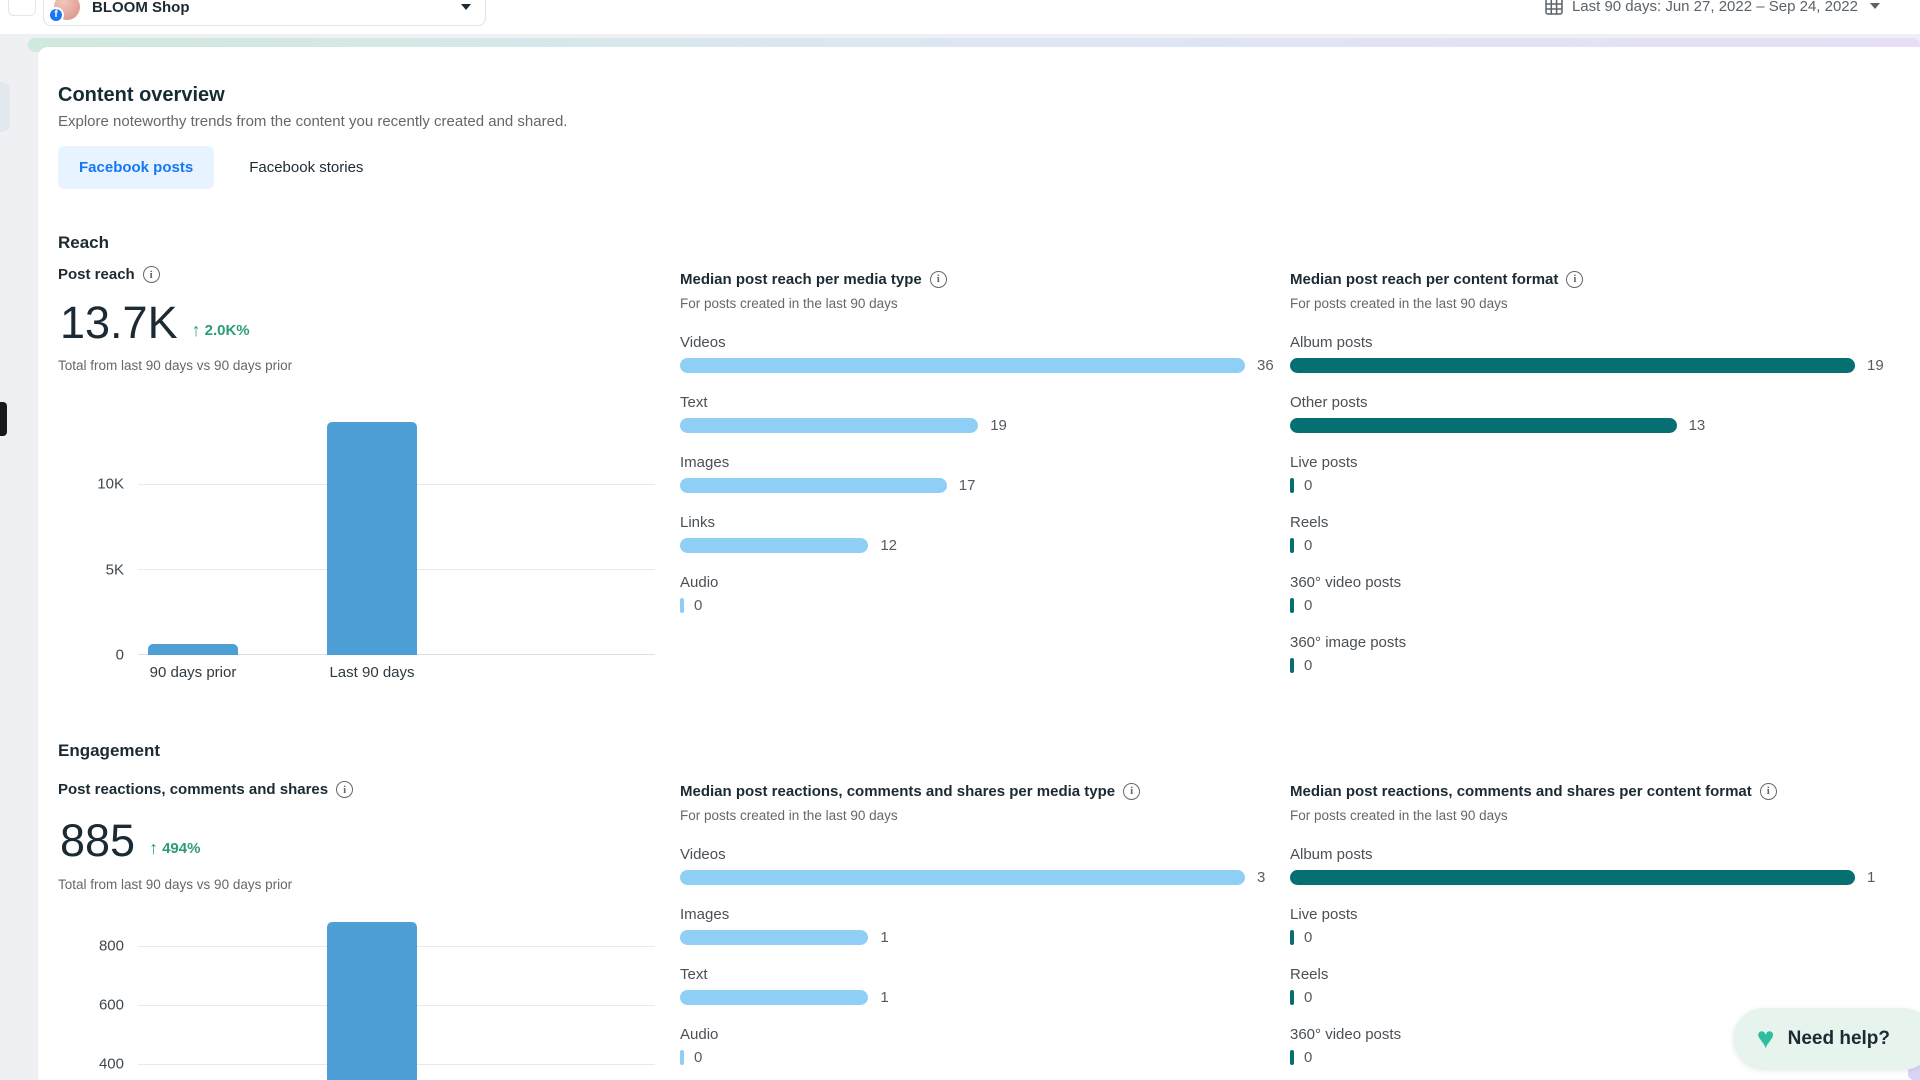 Image resolution: width=1920 pixels, height=1080 pixels. What do you see at coordinates (372, 1000) in the screenshot?
I see `bar-last-90-days` at bounding box center [372, 1000].